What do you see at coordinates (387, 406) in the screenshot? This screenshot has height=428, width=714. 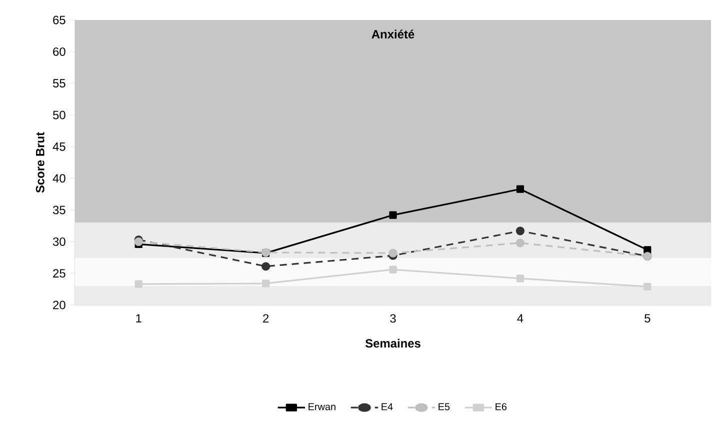 I see `legend-label: E4` at bounding box center [387, 406].